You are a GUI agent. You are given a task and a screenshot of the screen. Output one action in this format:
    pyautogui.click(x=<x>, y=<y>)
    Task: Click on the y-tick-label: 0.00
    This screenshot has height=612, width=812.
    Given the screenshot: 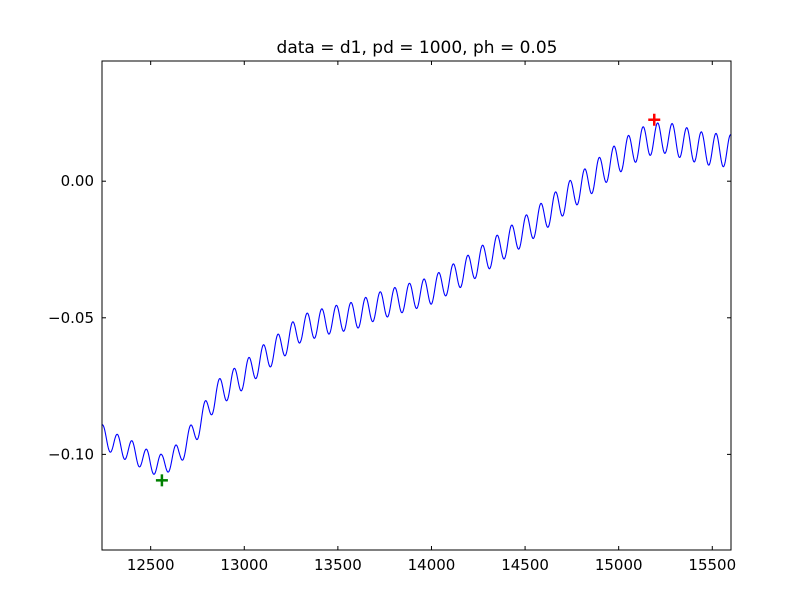 What is the action you would take?
    pyautogui.click(x=77, y=181)
    